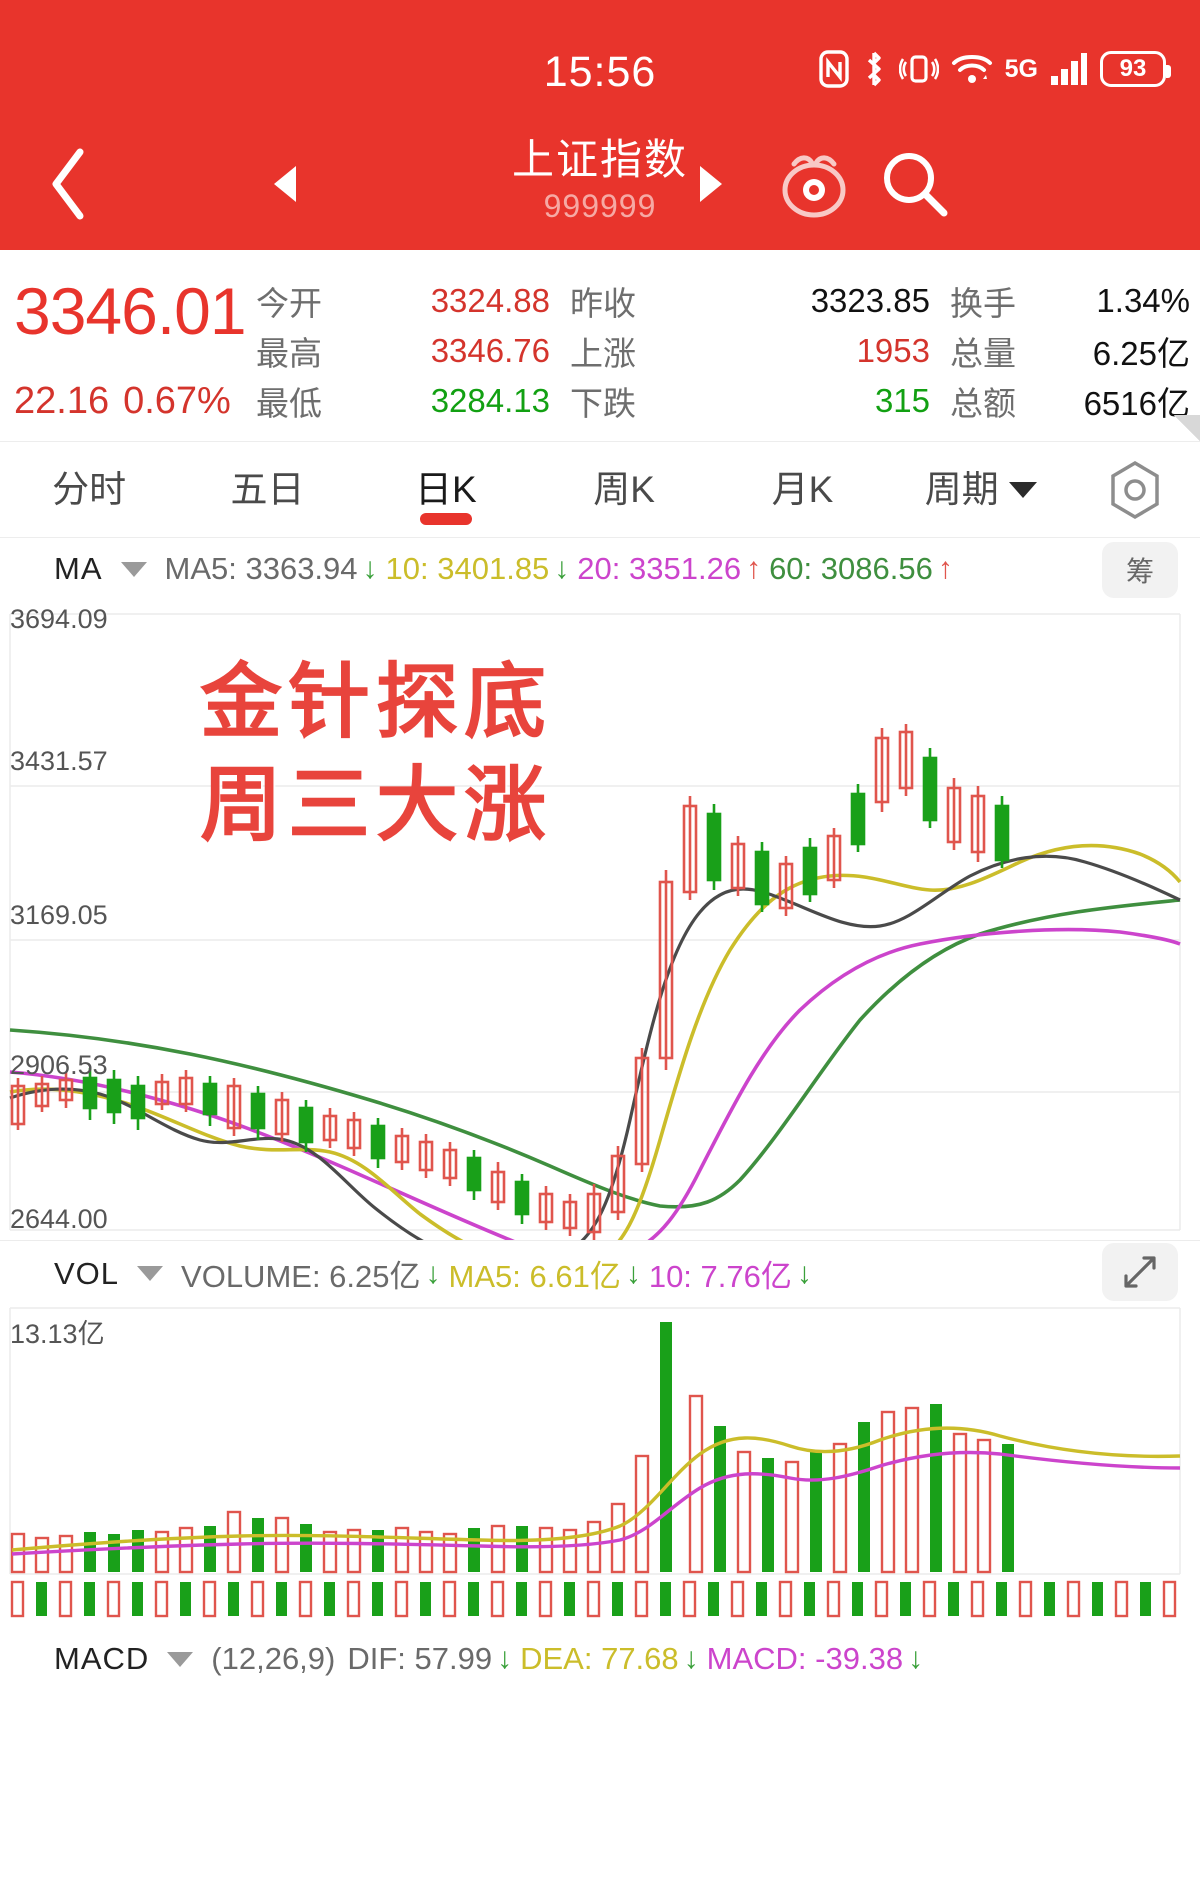 This screenshot has height=1892, width=1200. I want to click on tab-period-dropdown: 周期, so click(981, 490).